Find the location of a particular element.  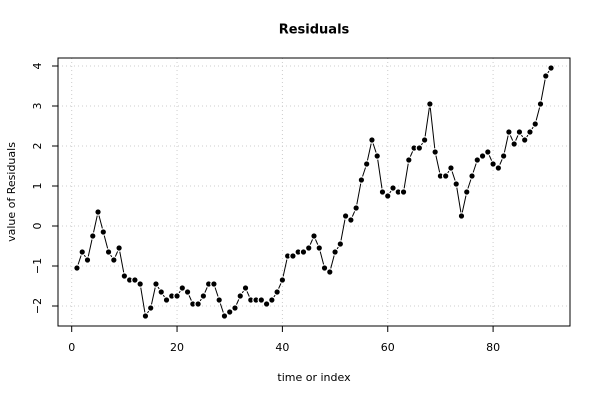

y-tick-label: −1 is located at coordinates (37, 266).